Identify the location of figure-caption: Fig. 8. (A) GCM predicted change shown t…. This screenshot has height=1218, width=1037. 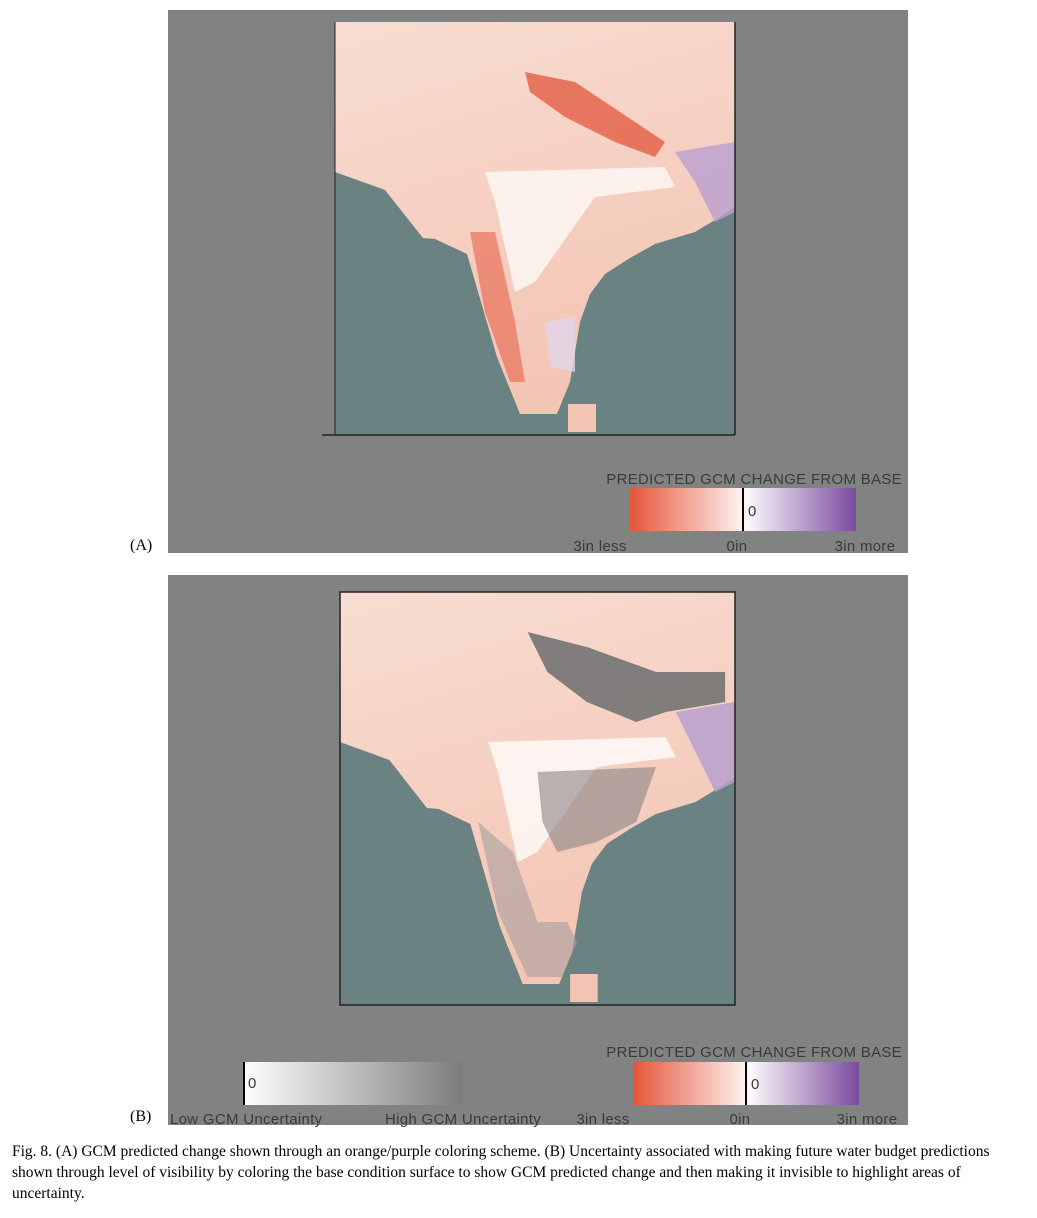
(501, 1172).